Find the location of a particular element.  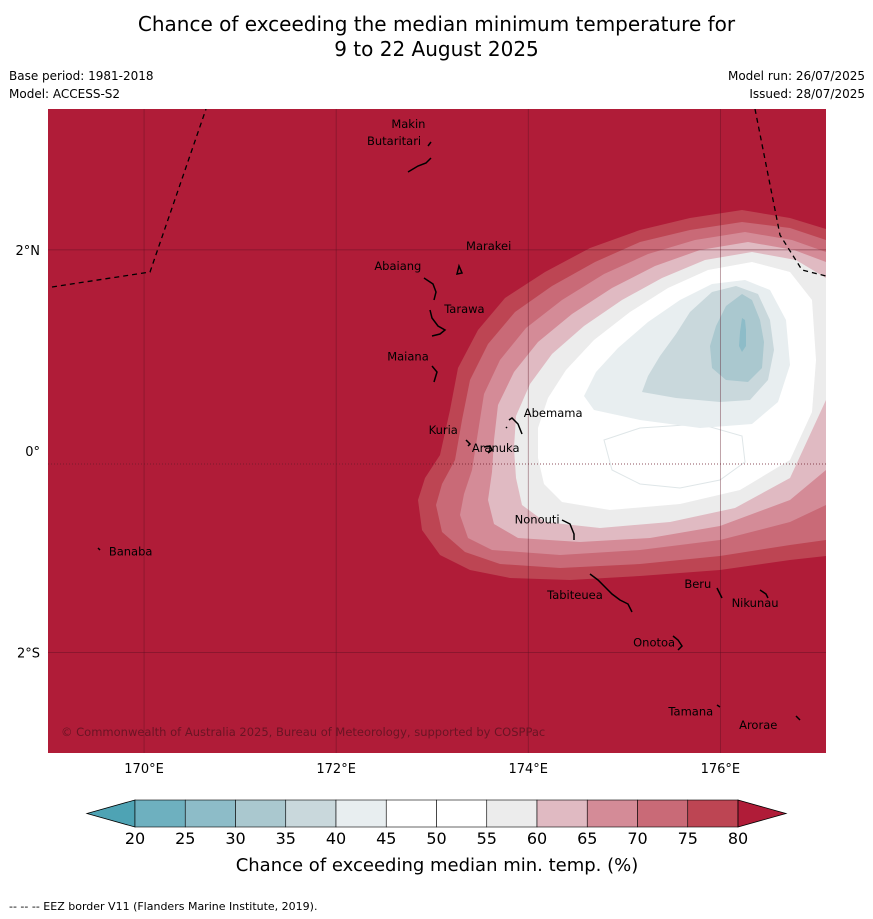

island-label-maiana: Maiana is located at coordinates (408, 357).